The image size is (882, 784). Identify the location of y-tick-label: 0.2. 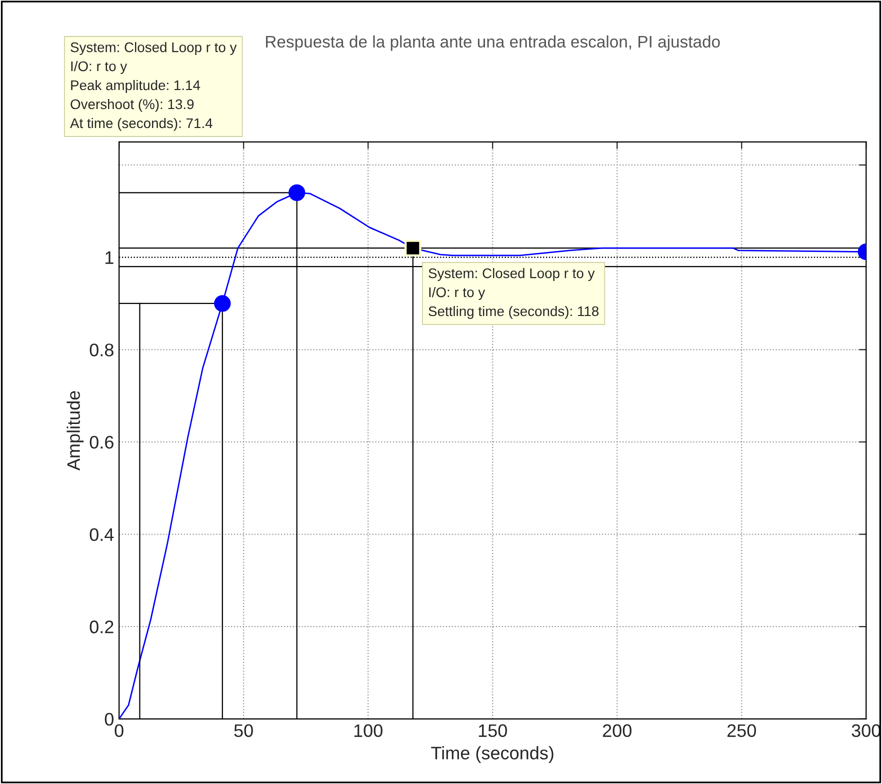
(102, 627).